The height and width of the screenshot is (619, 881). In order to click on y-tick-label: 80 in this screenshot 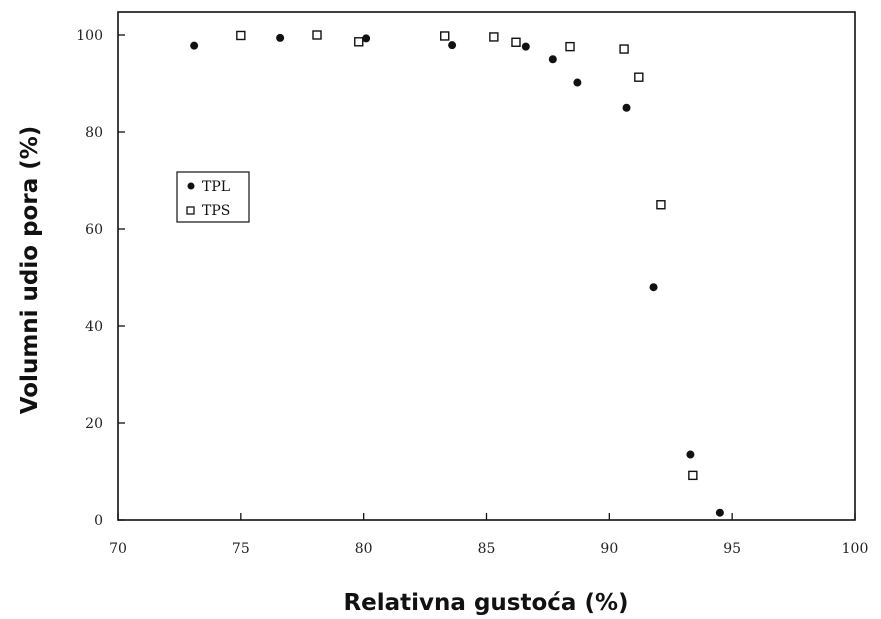, I will do `click(94, 133)`.